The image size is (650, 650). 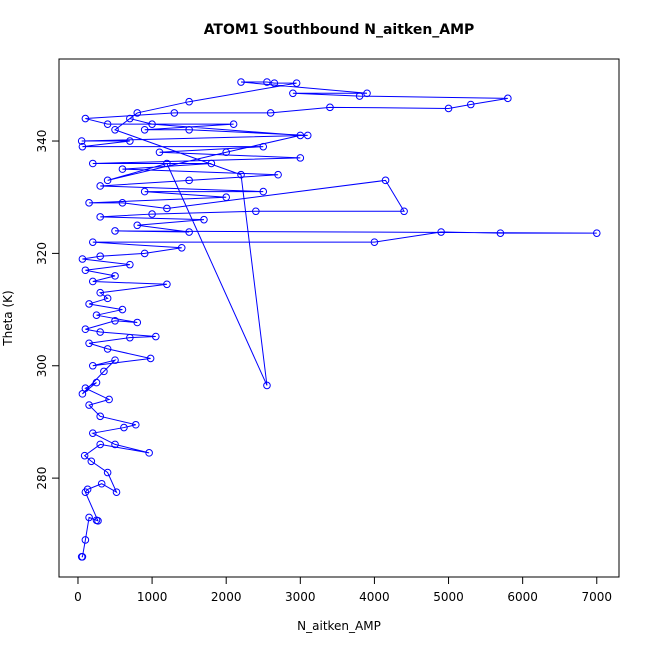 What do you see at coordinates (226, 597) in the screenshot?
I see `x-tick-label: 2000` at bounding box center [226, 597].